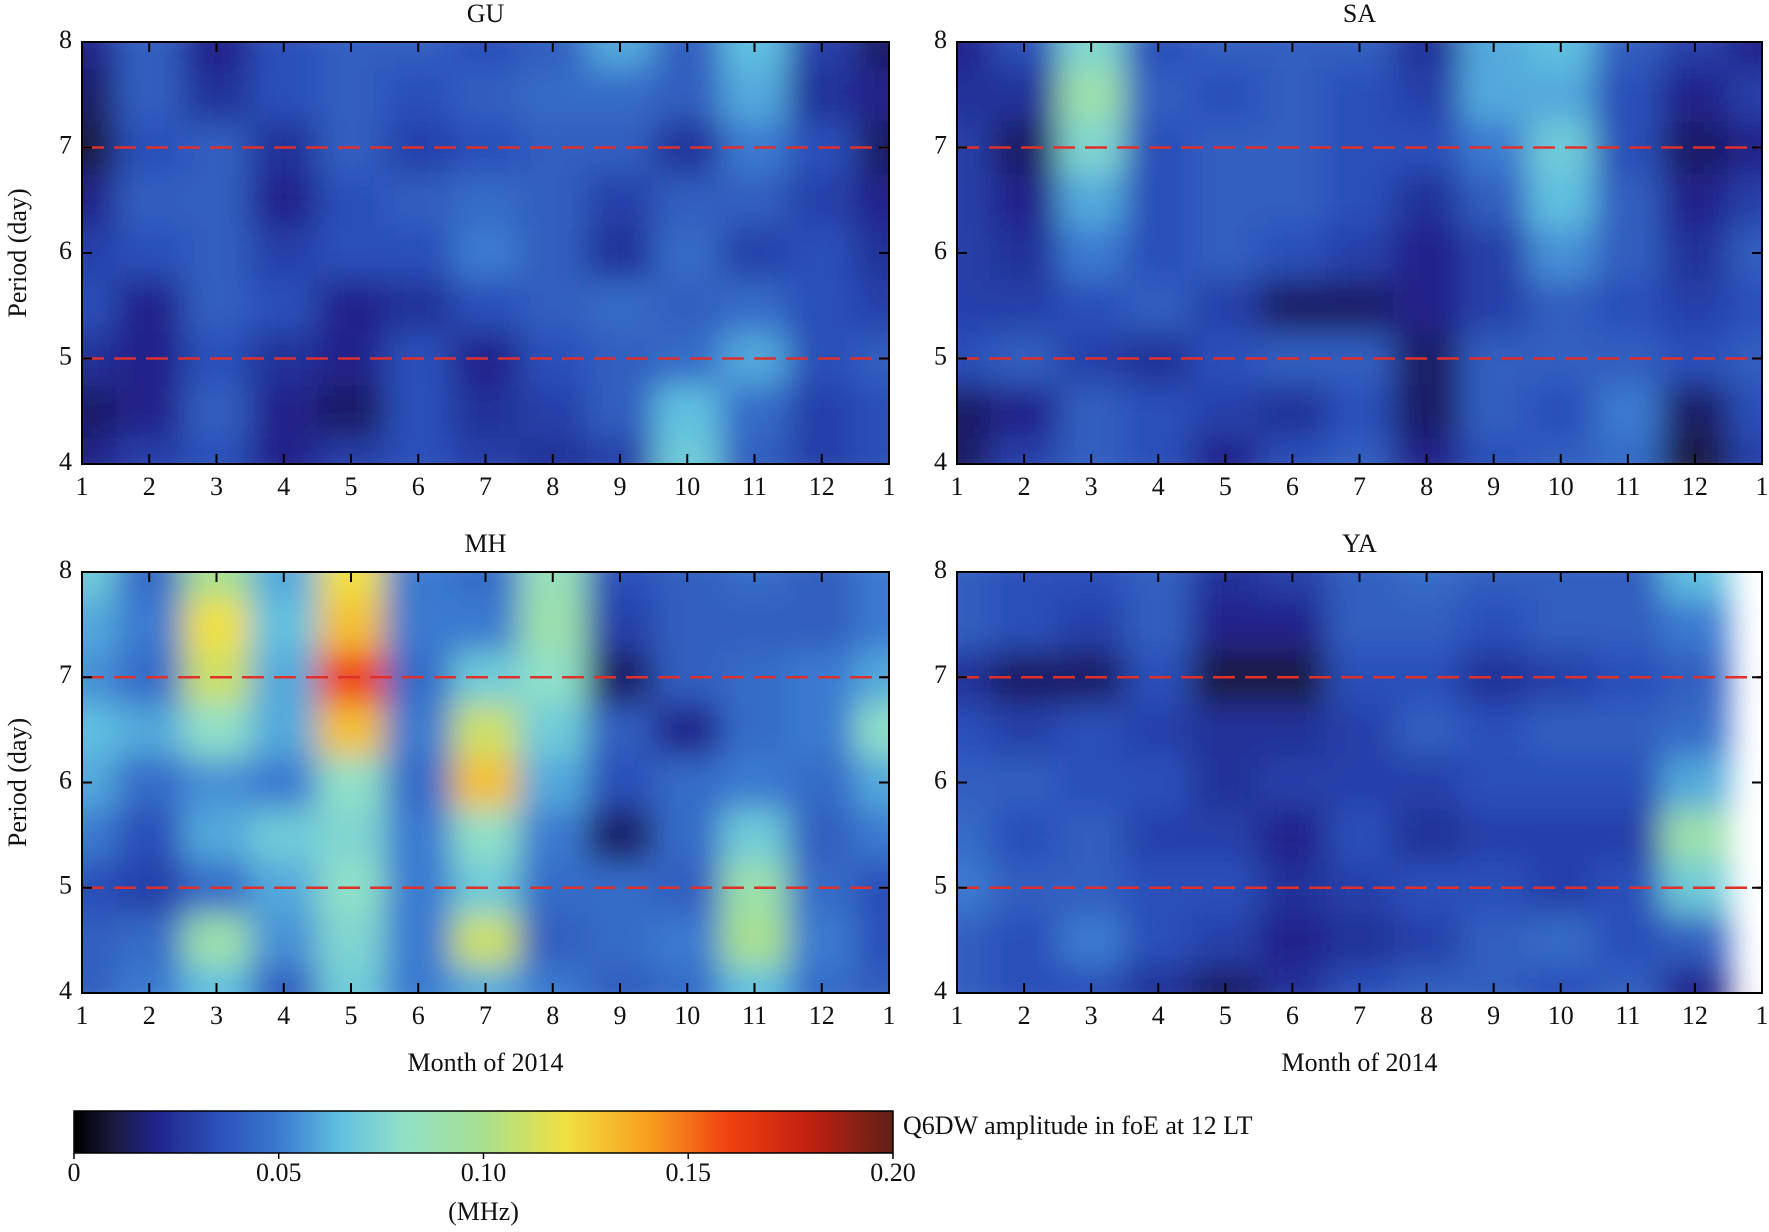 This screenshot has width=1769, height=1232. What do you see at coordinates (889, 486) in the screenshot?
I see `x-tick-label: 1` at bounding box center [889, 486].